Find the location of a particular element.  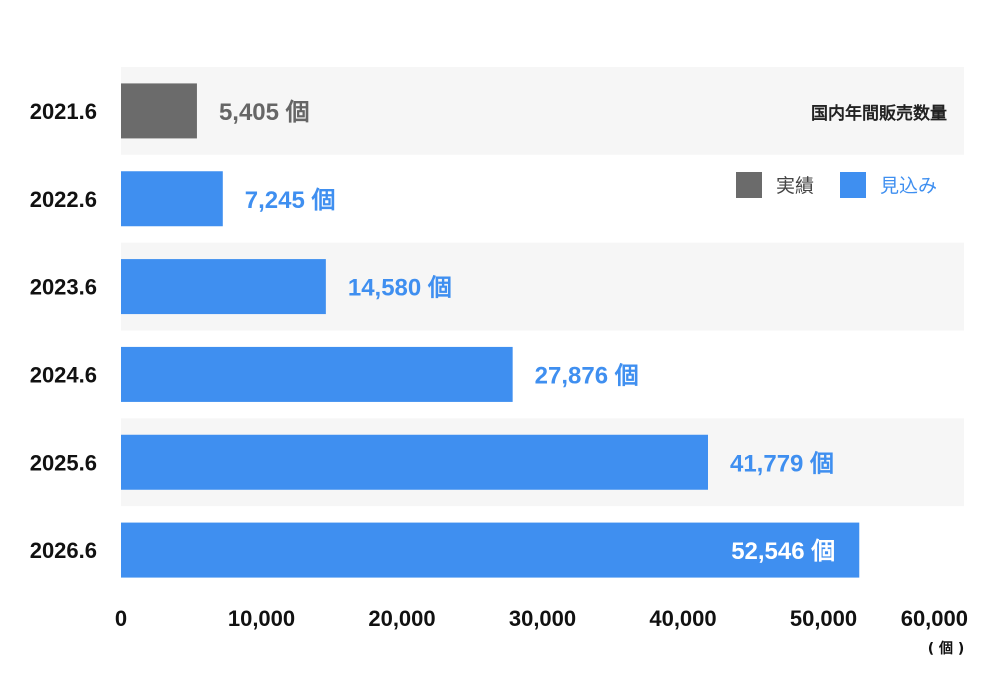

unit-label: ( 個 ) is located at coordinates (946, 648).